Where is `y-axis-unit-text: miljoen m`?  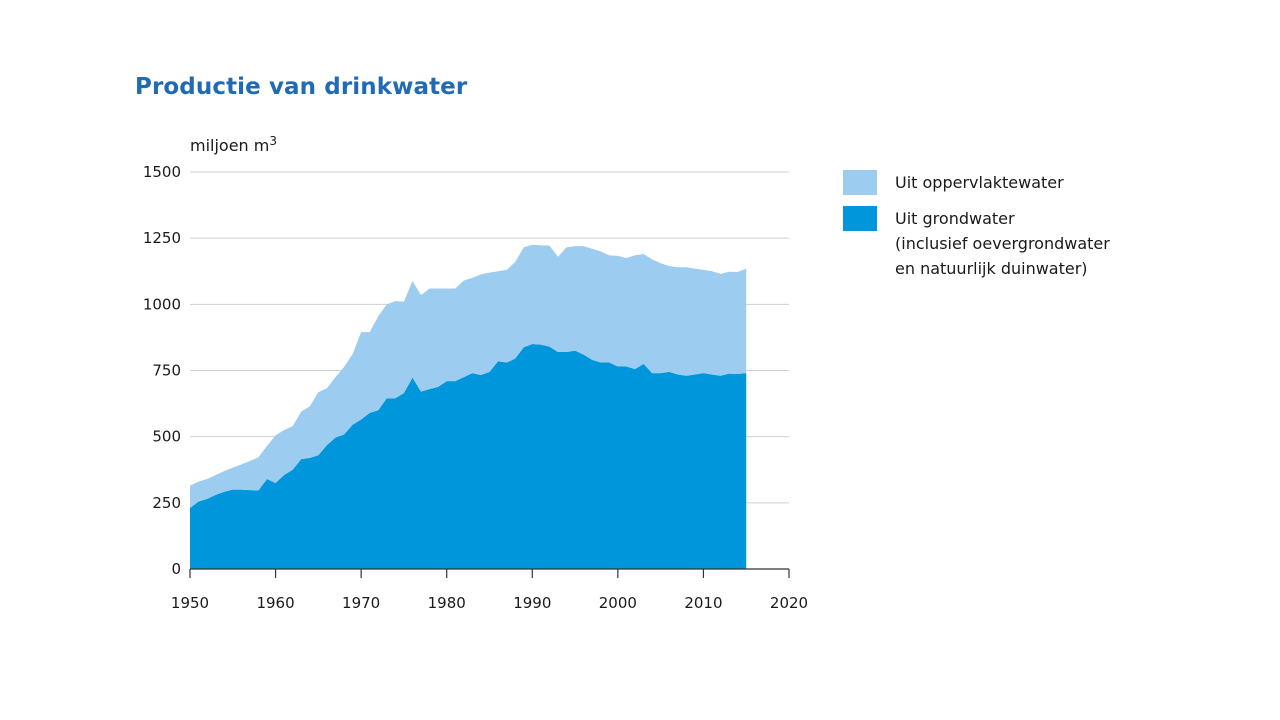 y-axis-unit-text: miljoen m is located at coordinates (229, 145).